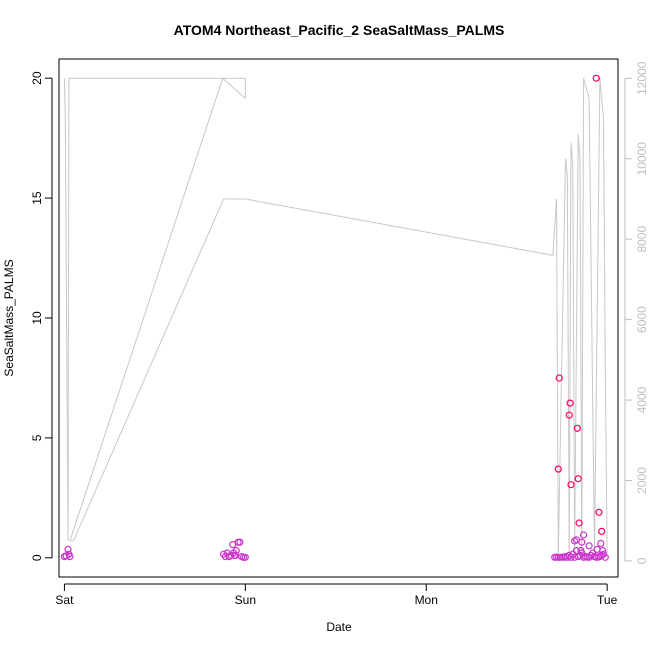 This screenshot has width=650, height=650. I want to click on y-tick-label: 10, so click(37, 318).